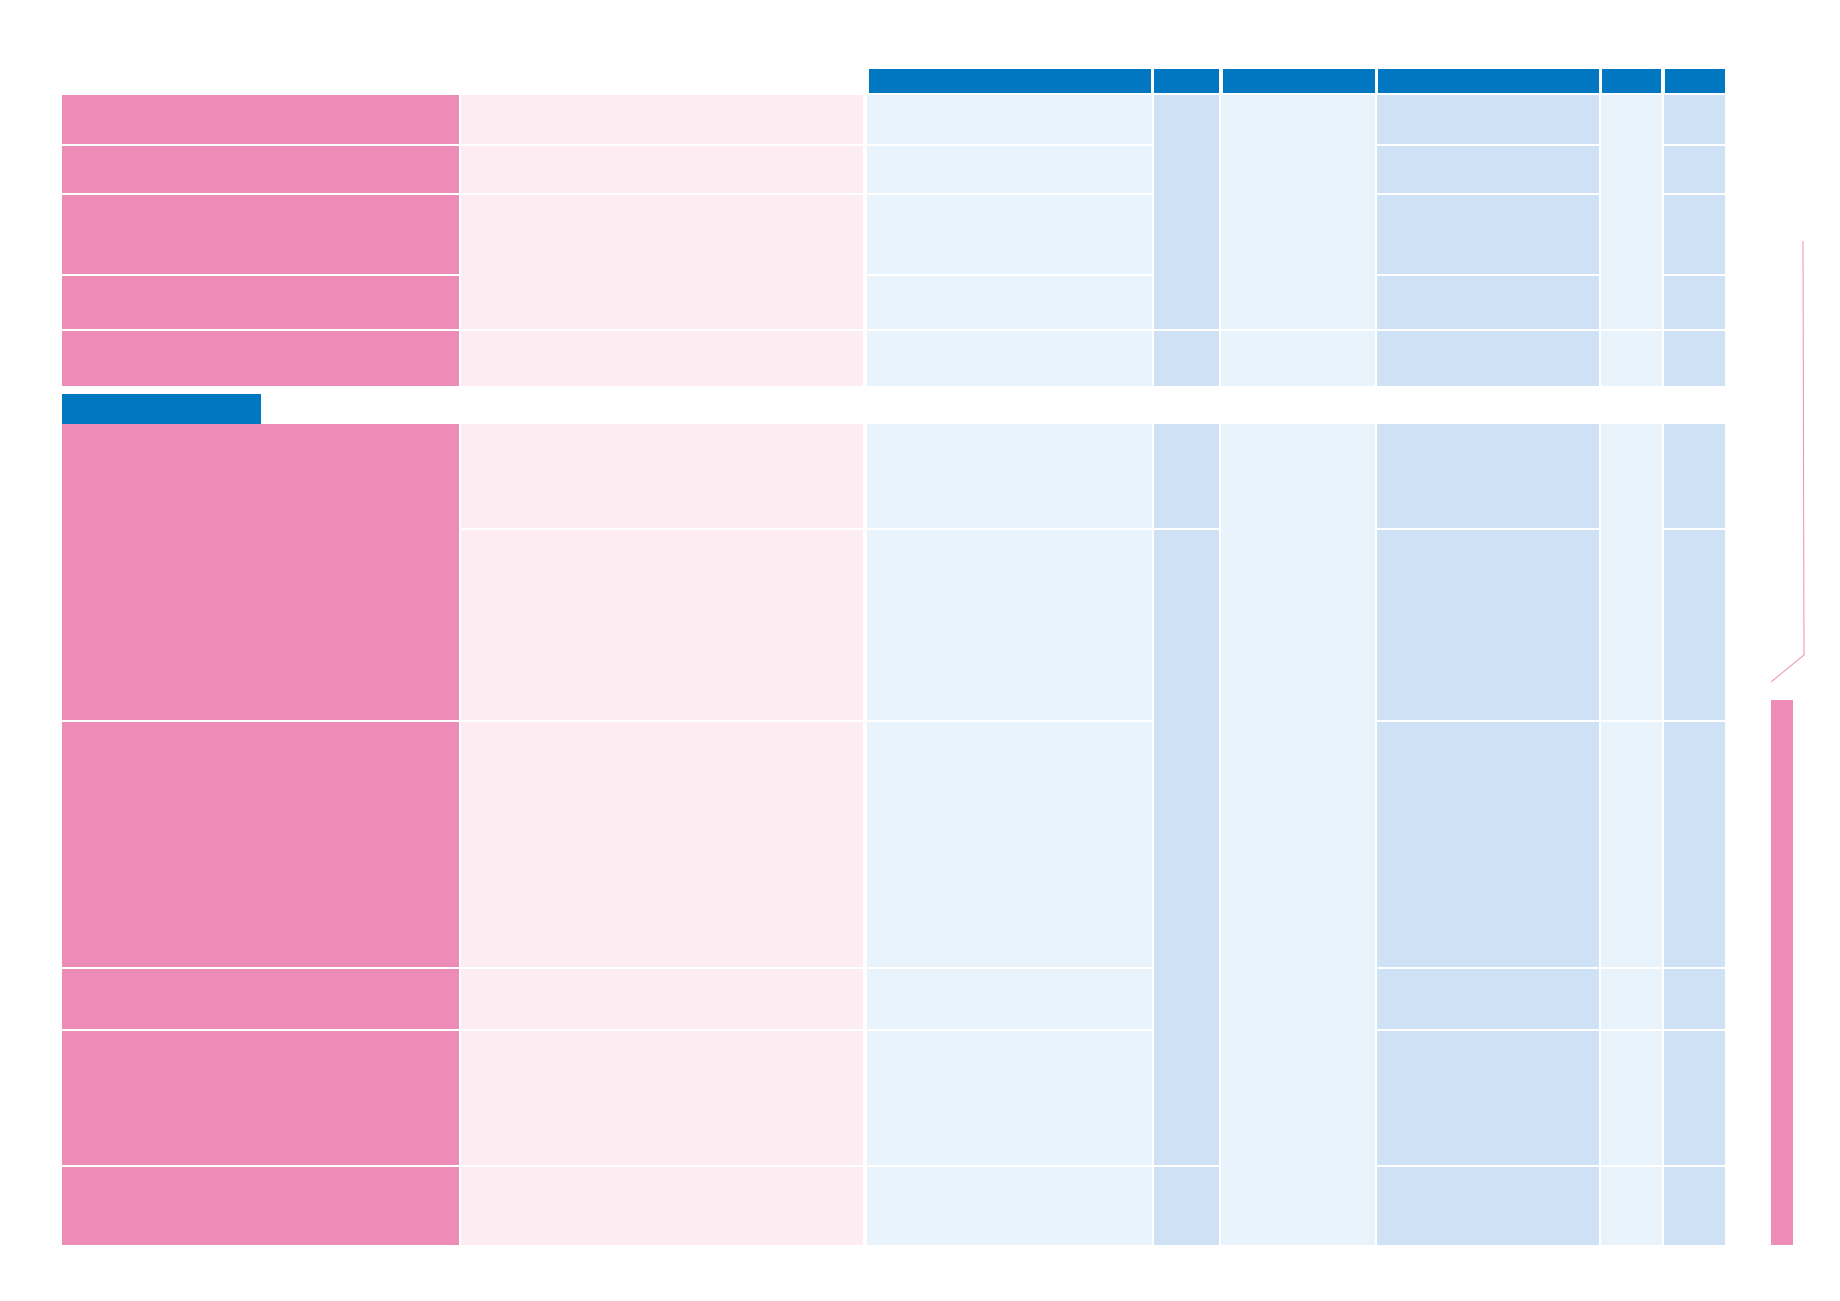 The image size is (1840, 1301). Describe the element at coordinates (1787, 461) in the screenshot. I see `bracket-line` at that location.